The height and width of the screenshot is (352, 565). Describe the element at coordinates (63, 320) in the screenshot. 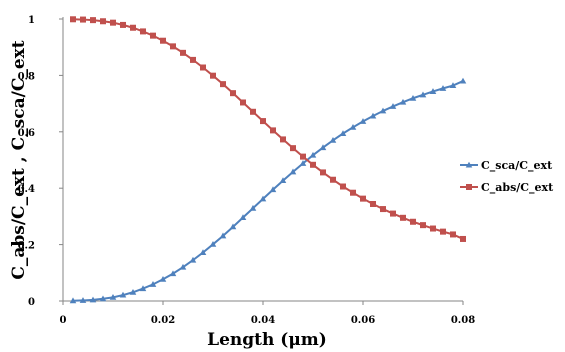

I see `x-tick-label: 0` at that location.